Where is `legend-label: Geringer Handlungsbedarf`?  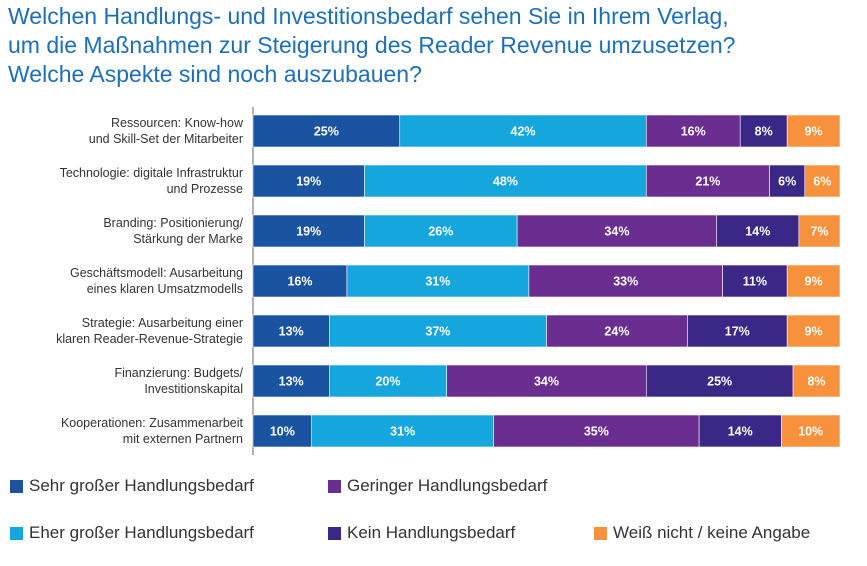
legend-label: Geringer Handlungsbedarf is located at coordinates (447, 485).